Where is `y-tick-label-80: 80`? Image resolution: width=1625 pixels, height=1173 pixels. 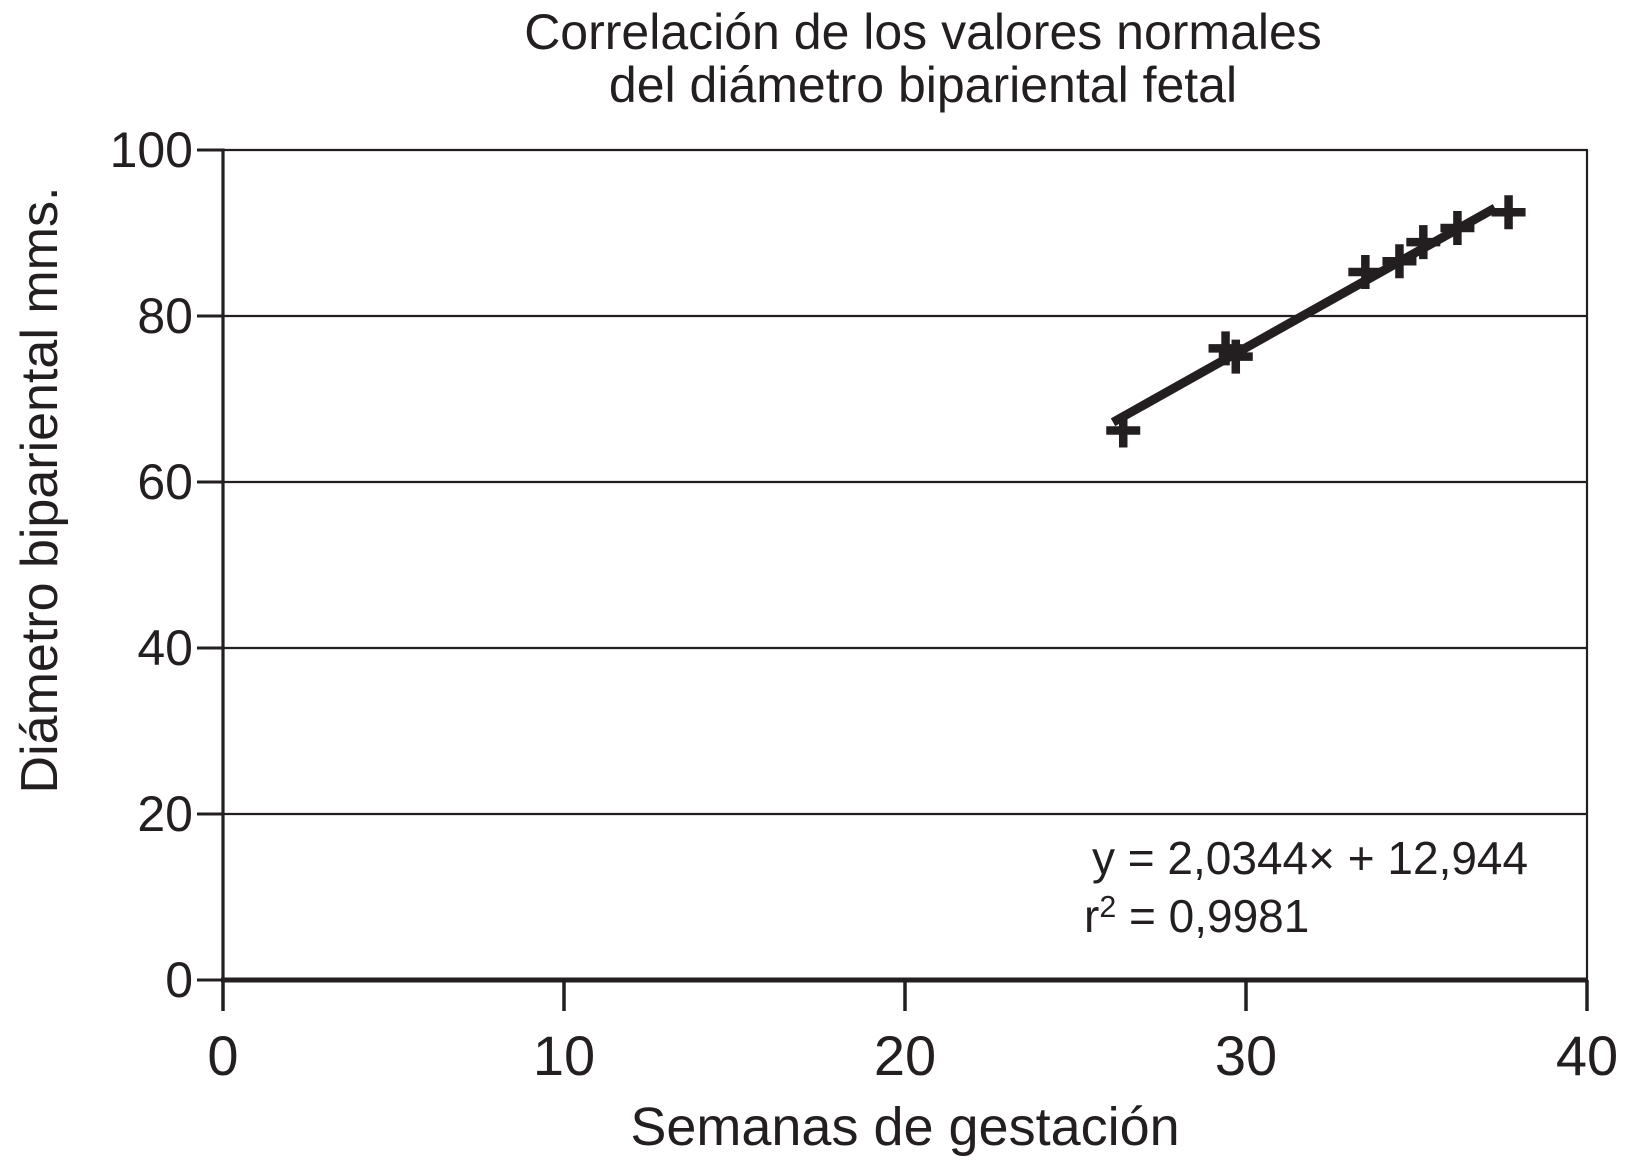
y-tick-label-80: 80 is located at coordinates (165, 316).